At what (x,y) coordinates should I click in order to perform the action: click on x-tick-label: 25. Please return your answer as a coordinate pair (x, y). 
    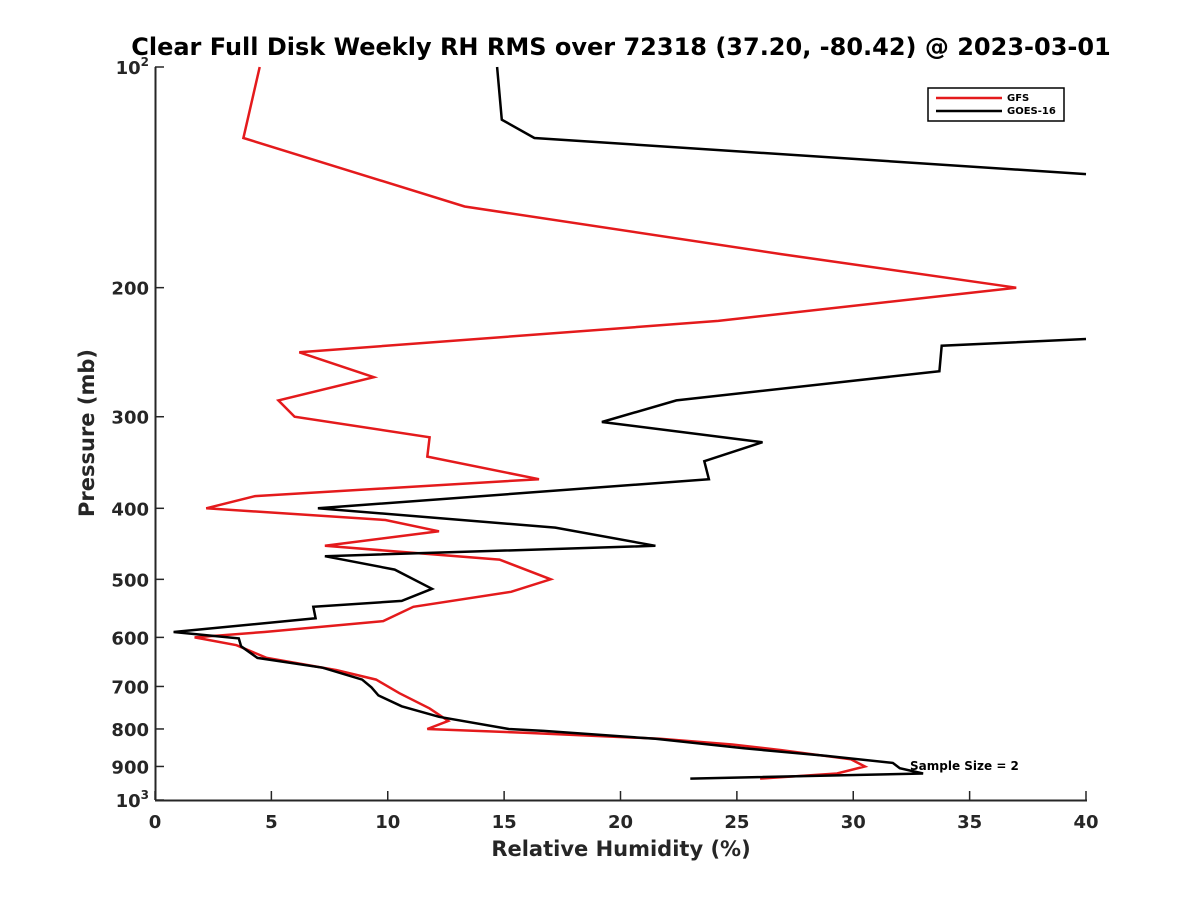
    Looking at the image, I should click on (736, 822).